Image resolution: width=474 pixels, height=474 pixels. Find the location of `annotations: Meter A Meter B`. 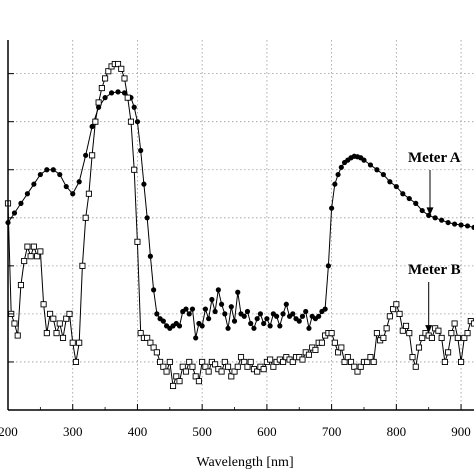

annotations: Meter A Meter B is located at coordinates (434, 242).